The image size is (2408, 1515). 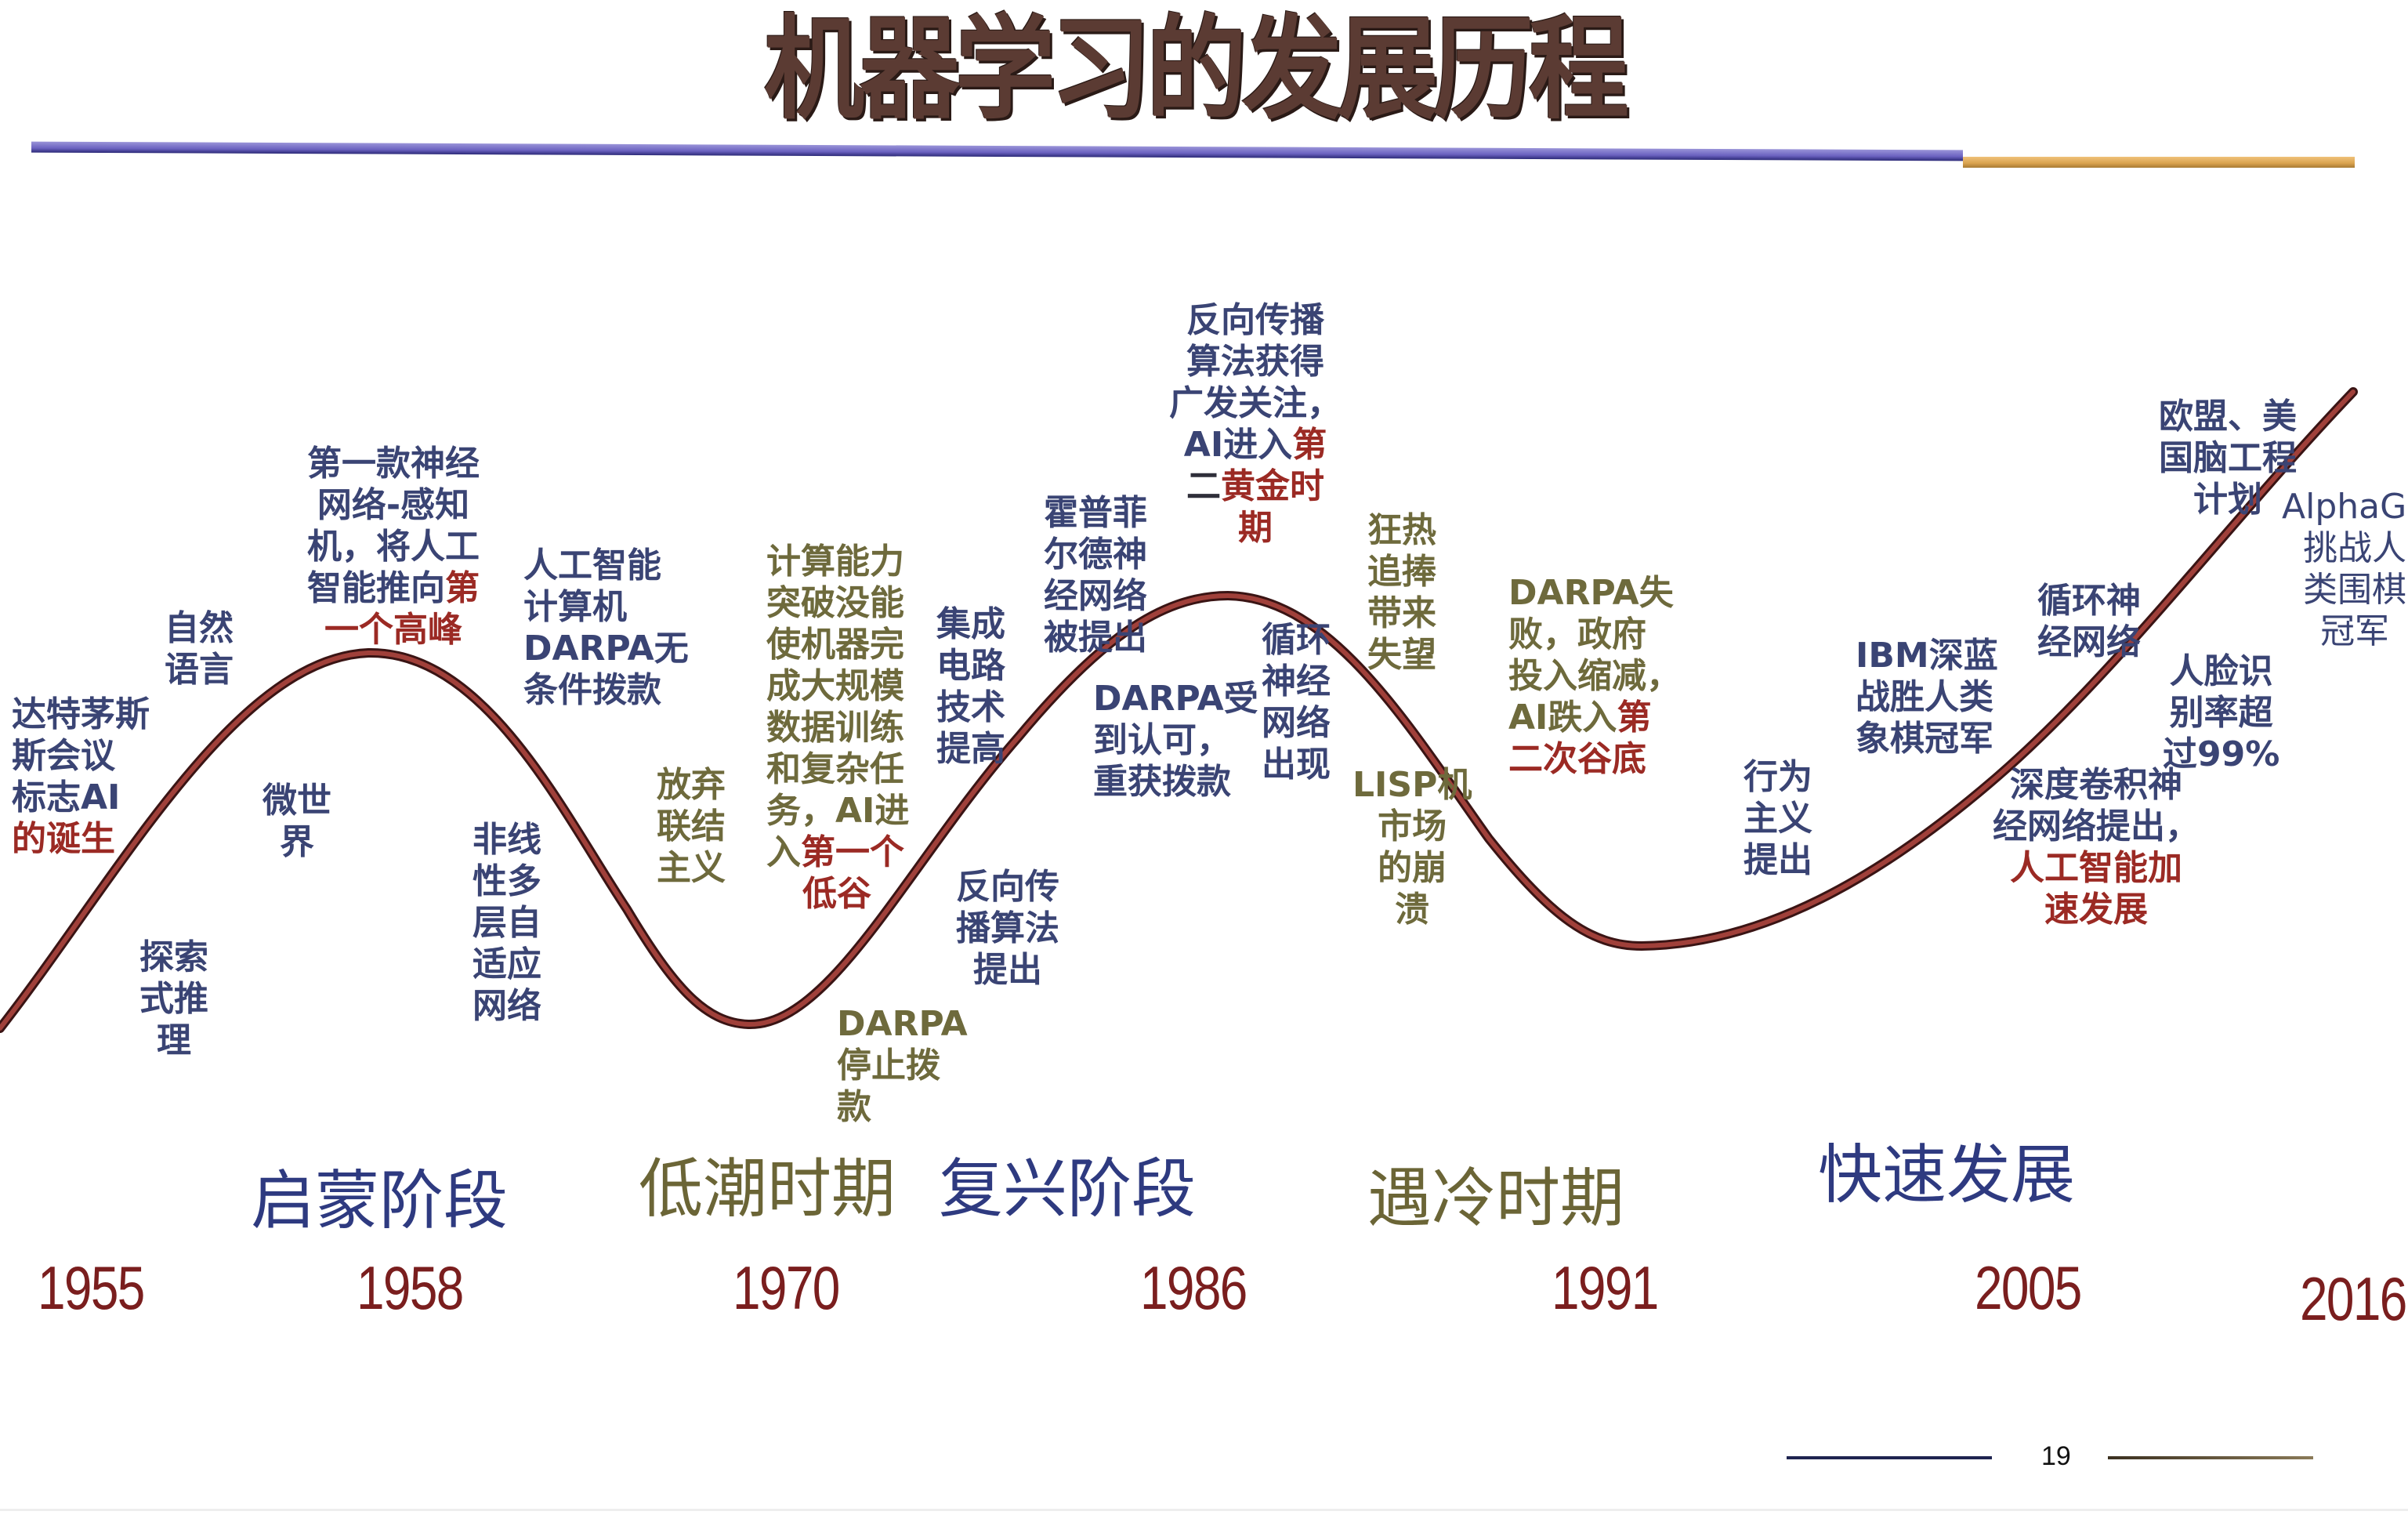 I want to click on event-alphago: AlphaGo 挑战人 类围棋 冠军, so click(x=2345, y=569).